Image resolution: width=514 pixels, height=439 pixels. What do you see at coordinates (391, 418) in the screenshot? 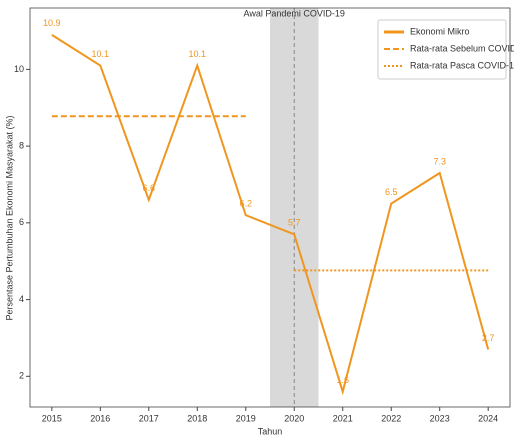
I see `x-tick-label: 2022` at bounding box center [391, 418].